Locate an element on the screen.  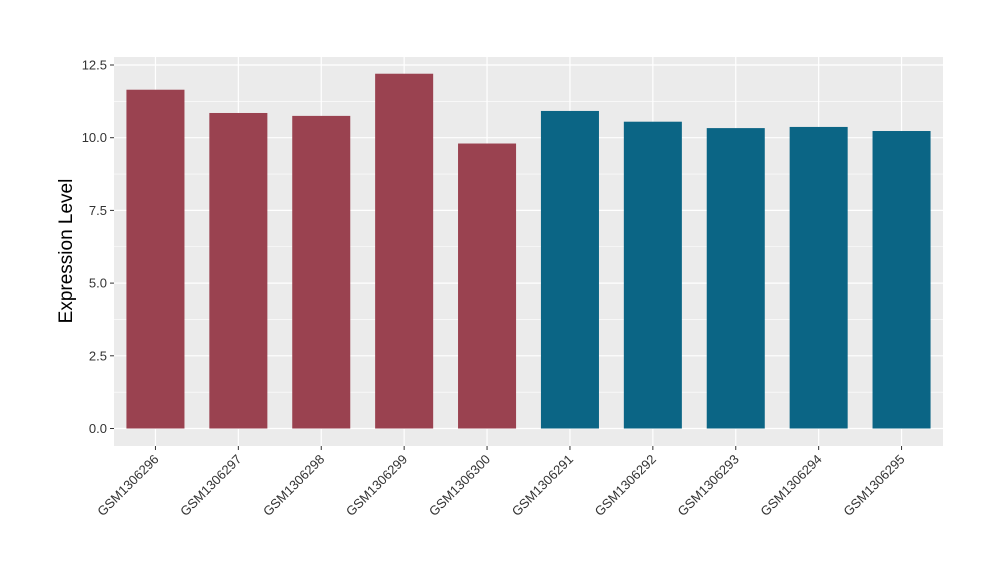
y-axis: 0.0 2.5 5.0 7.5 10.0 12.5 is located at coordinates (98, 247).